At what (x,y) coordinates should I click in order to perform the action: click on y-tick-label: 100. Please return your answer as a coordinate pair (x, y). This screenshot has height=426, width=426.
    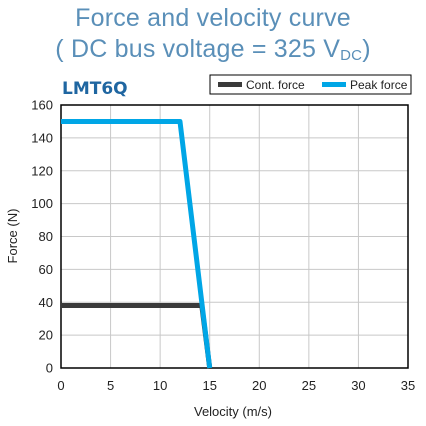
    Looking at the image, I should click on (42, 203).